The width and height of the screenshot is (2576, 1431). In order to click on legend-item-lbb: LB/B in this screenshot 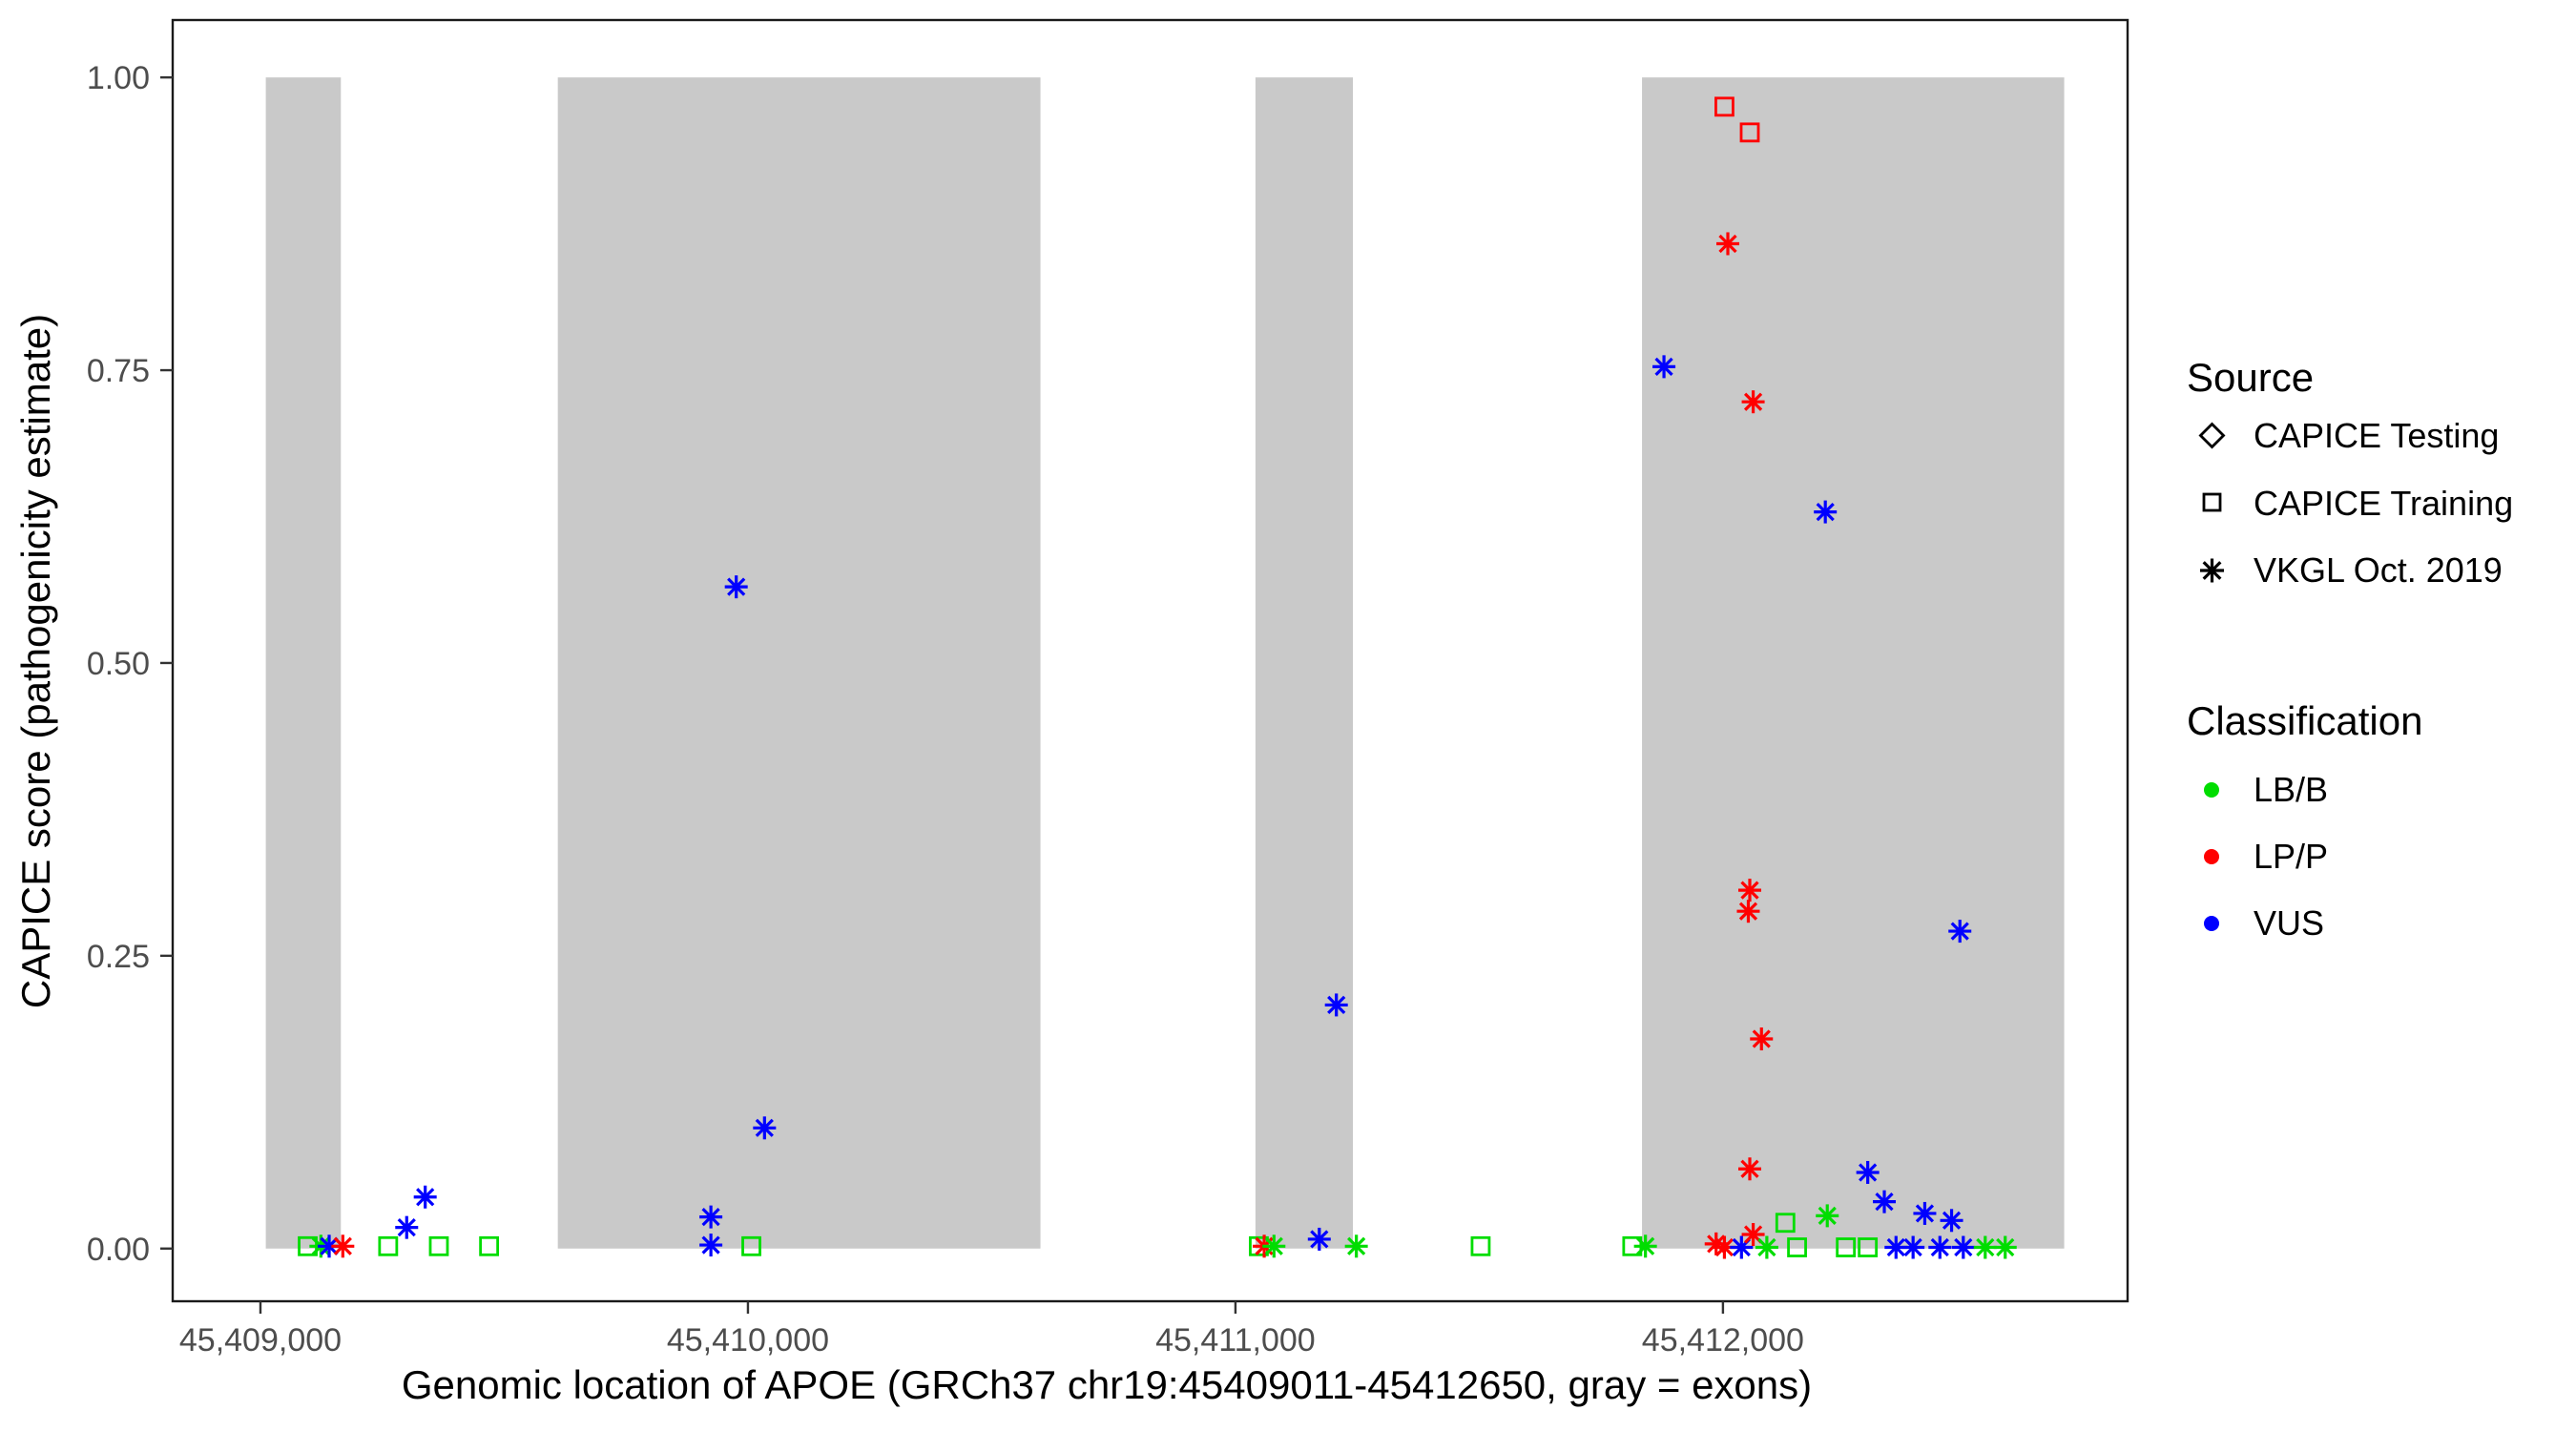, I will do `click(2266, 789)`.